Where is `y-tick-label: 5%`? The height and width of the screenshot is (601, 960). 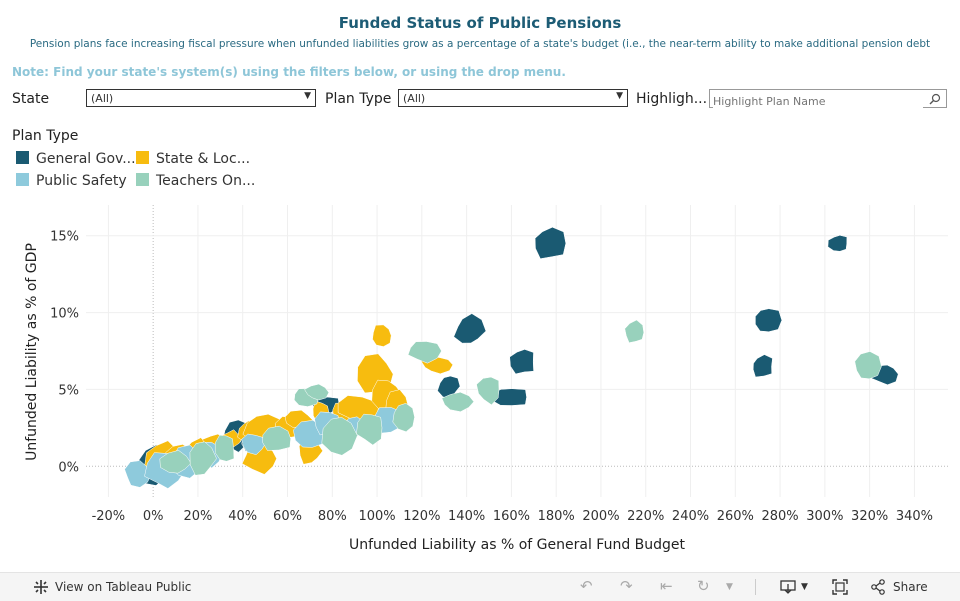 y-tick-label: 5% is located at coordinates (68, 390).